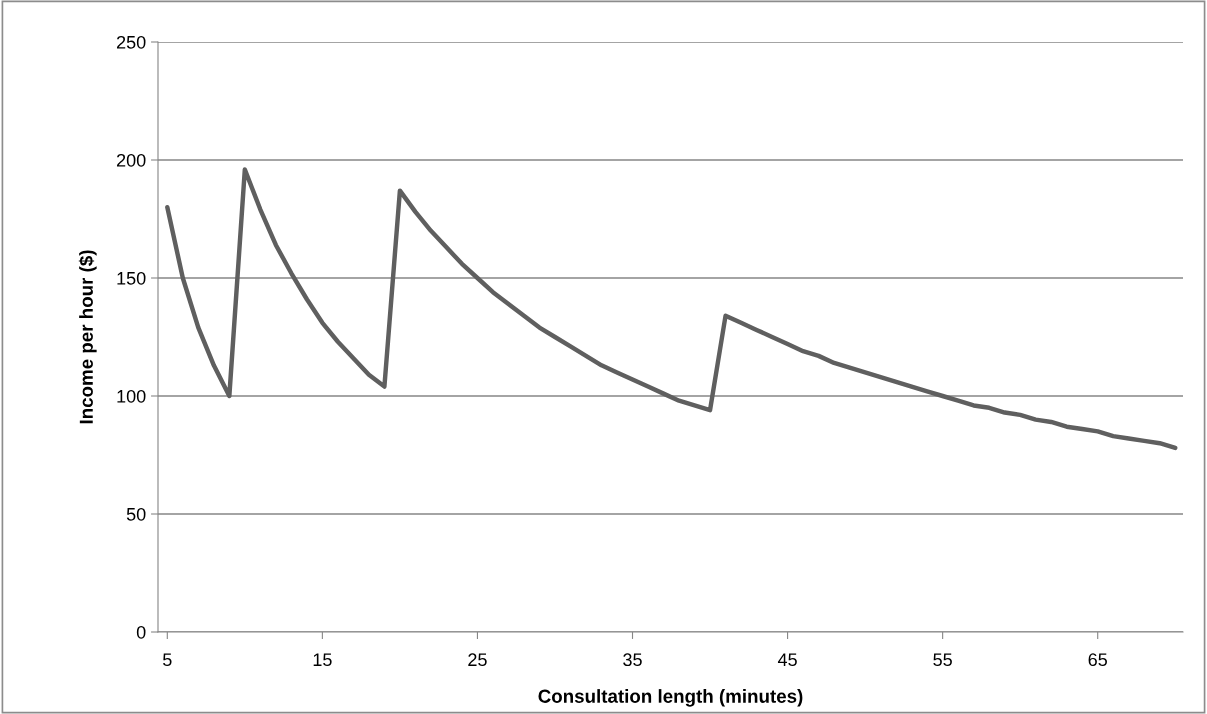 The image size is (1207, 714). What do you see at coordinates (670, 698) in the screenshot?
I see `x-axis-title: Consultation length (minutes)` at bounding box center [670, 698].